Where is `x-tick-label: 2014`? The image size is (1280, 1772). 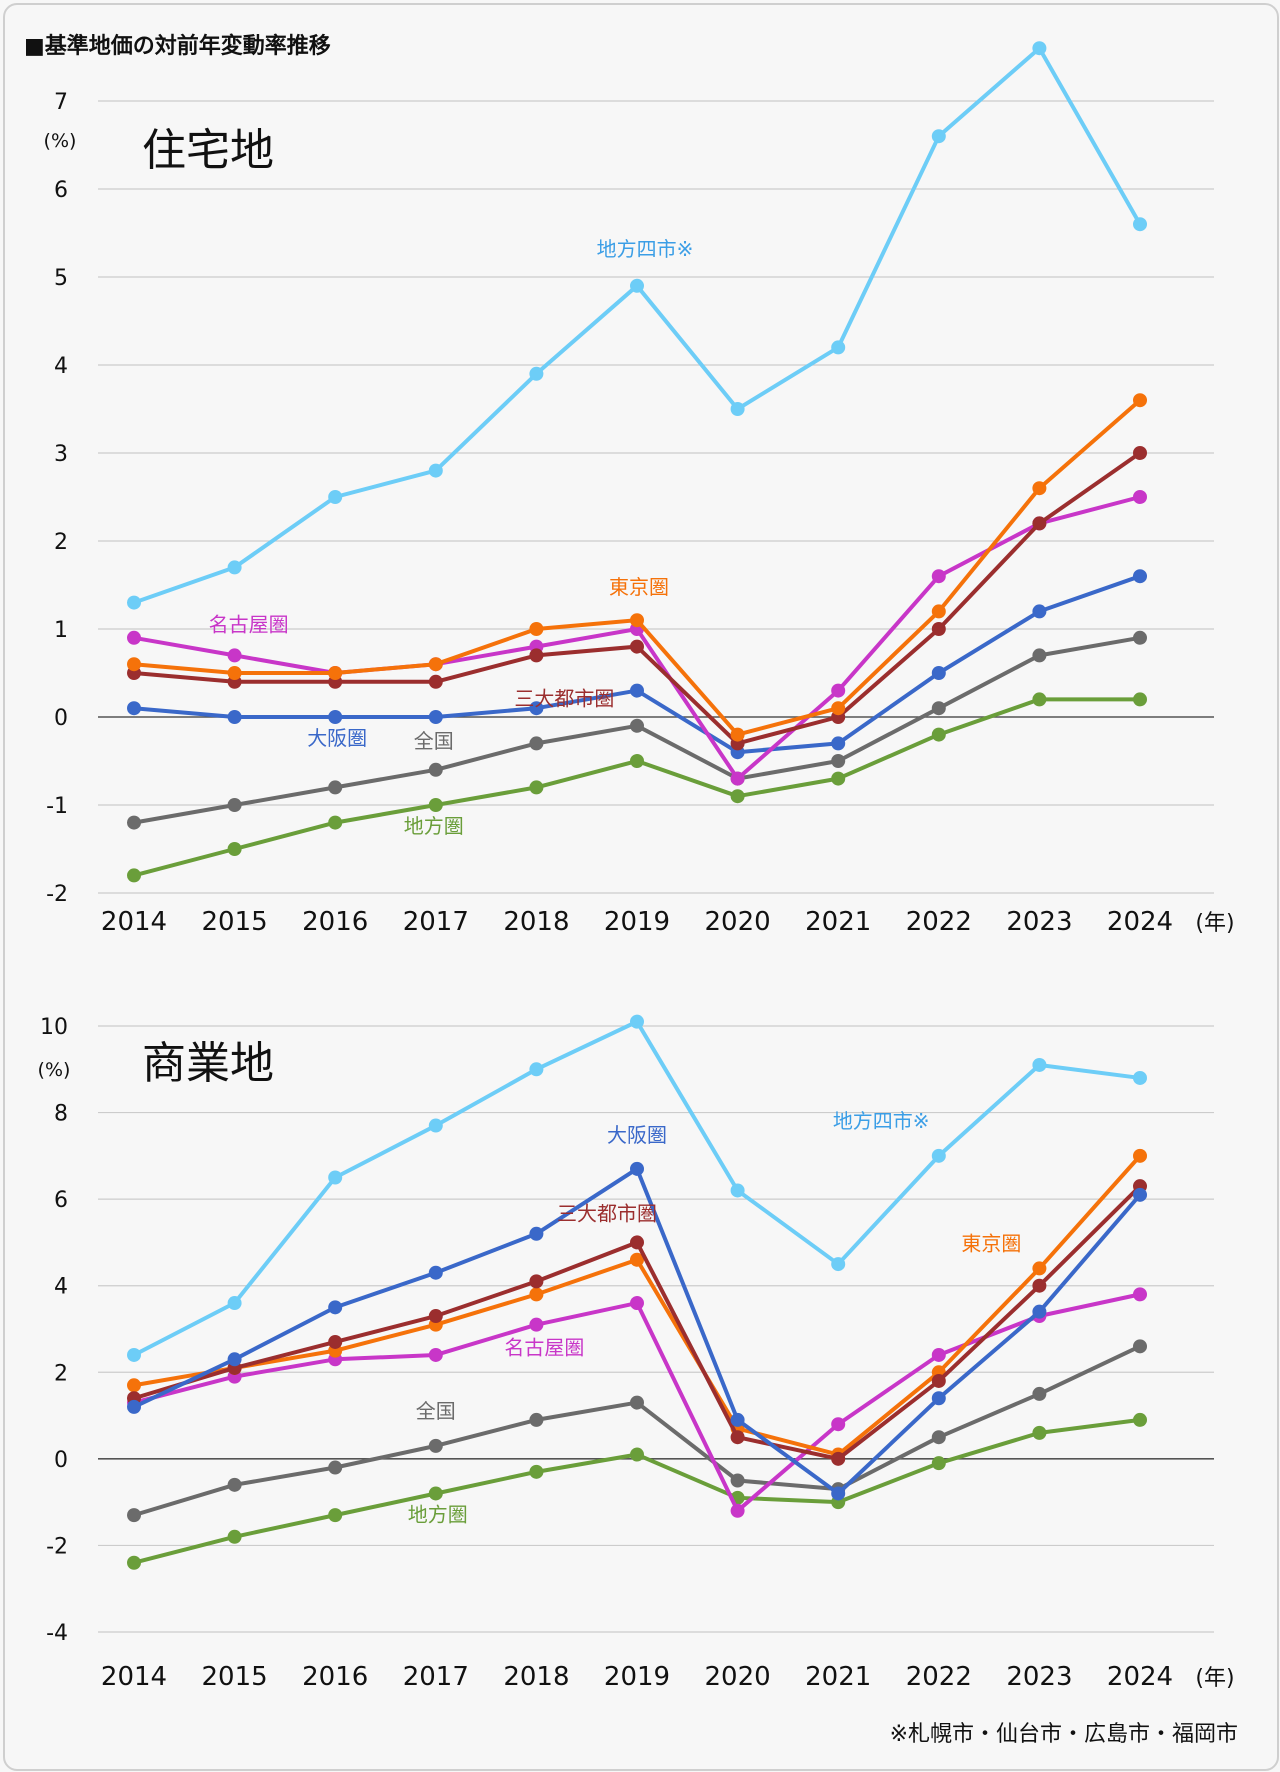 x-tick-label: 2014 is located at coordinates (134, 922).